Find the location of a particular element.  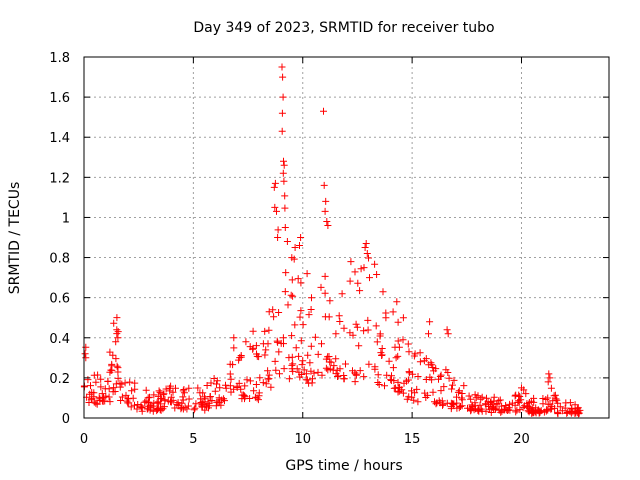

y-tick-label: 1.2 is located at coordinates (59, 178).